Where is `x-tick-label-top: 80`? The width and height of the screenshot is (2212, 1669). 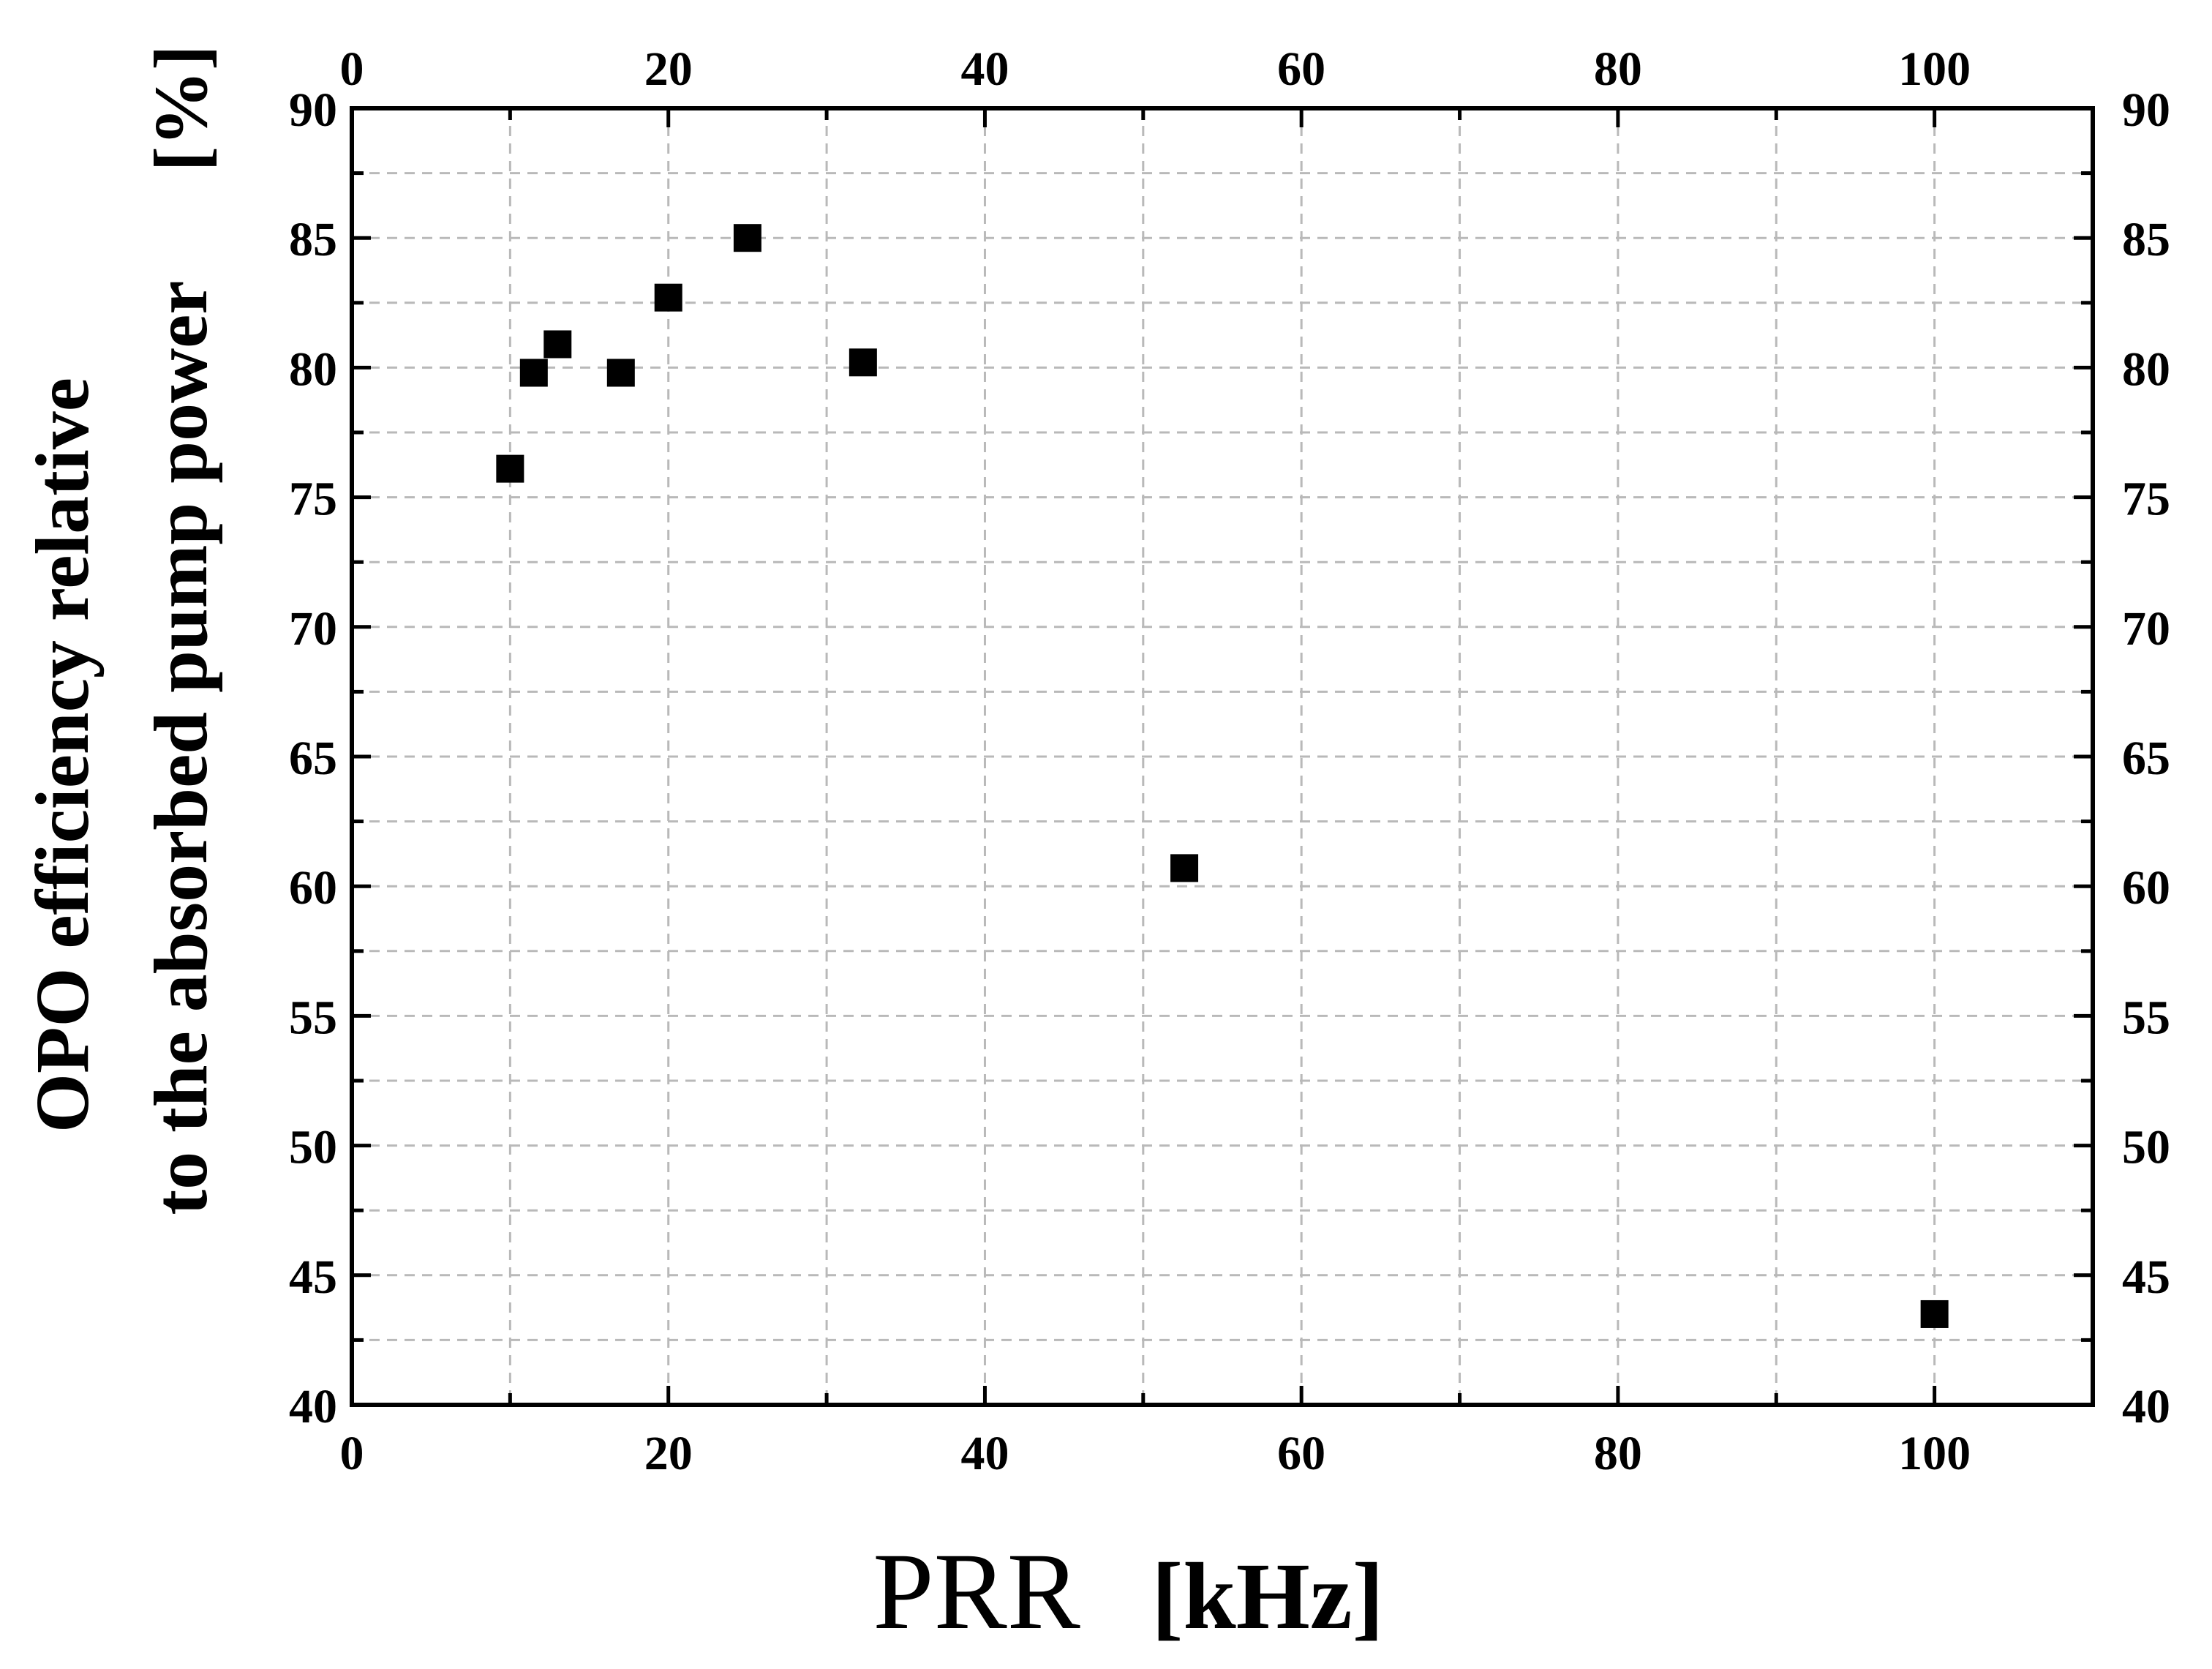
x-tick-label-top: 80 is located at coordinates (1618, 69).